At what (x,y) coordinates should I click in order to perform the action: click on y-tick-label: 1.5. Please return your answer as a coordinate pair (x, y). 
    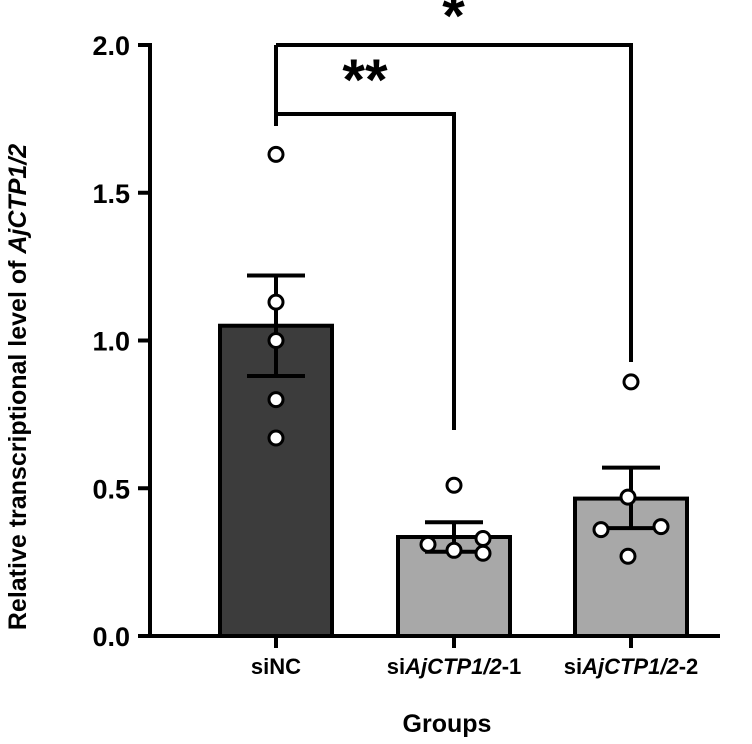
    Looking at the image, I should click on (111, 194).